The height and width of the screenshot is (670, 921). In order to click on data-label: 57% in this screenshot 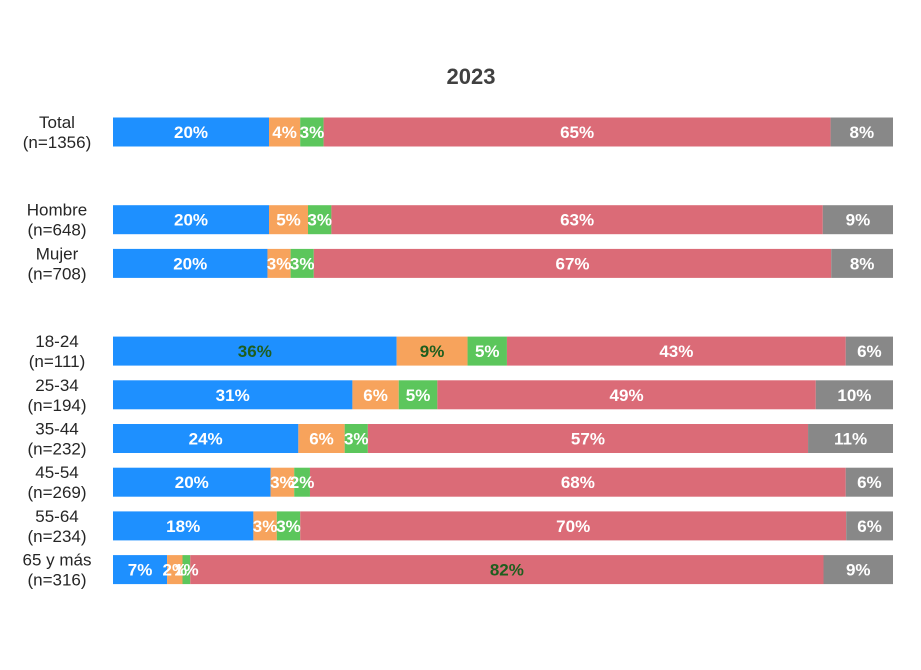, I will do `click(588, 439)`.